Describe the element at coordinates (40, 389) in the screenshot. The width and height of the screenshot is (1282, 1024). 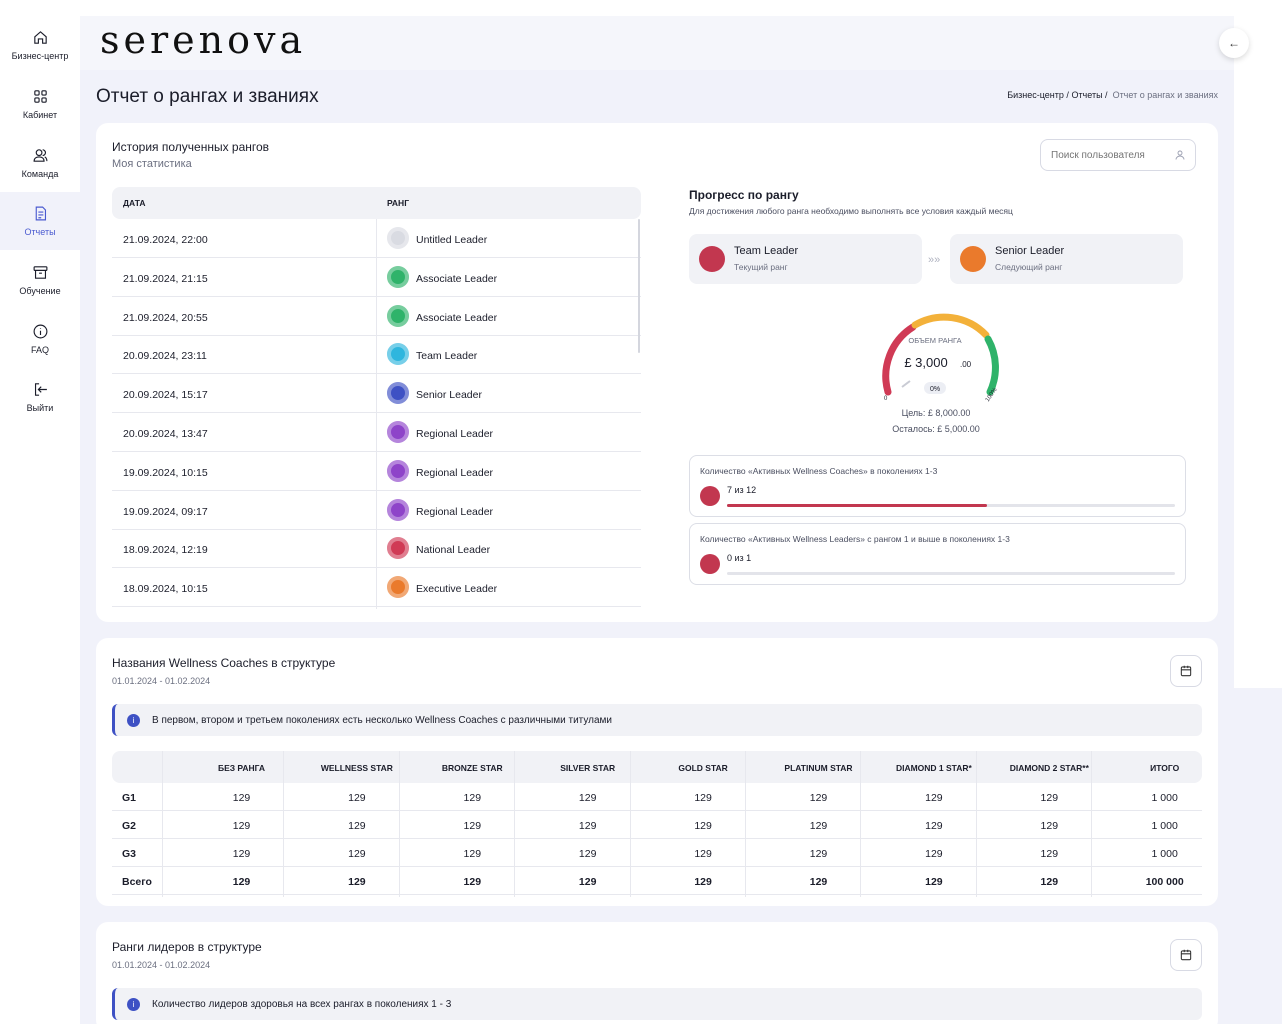
I see `logout-icon` at that location.